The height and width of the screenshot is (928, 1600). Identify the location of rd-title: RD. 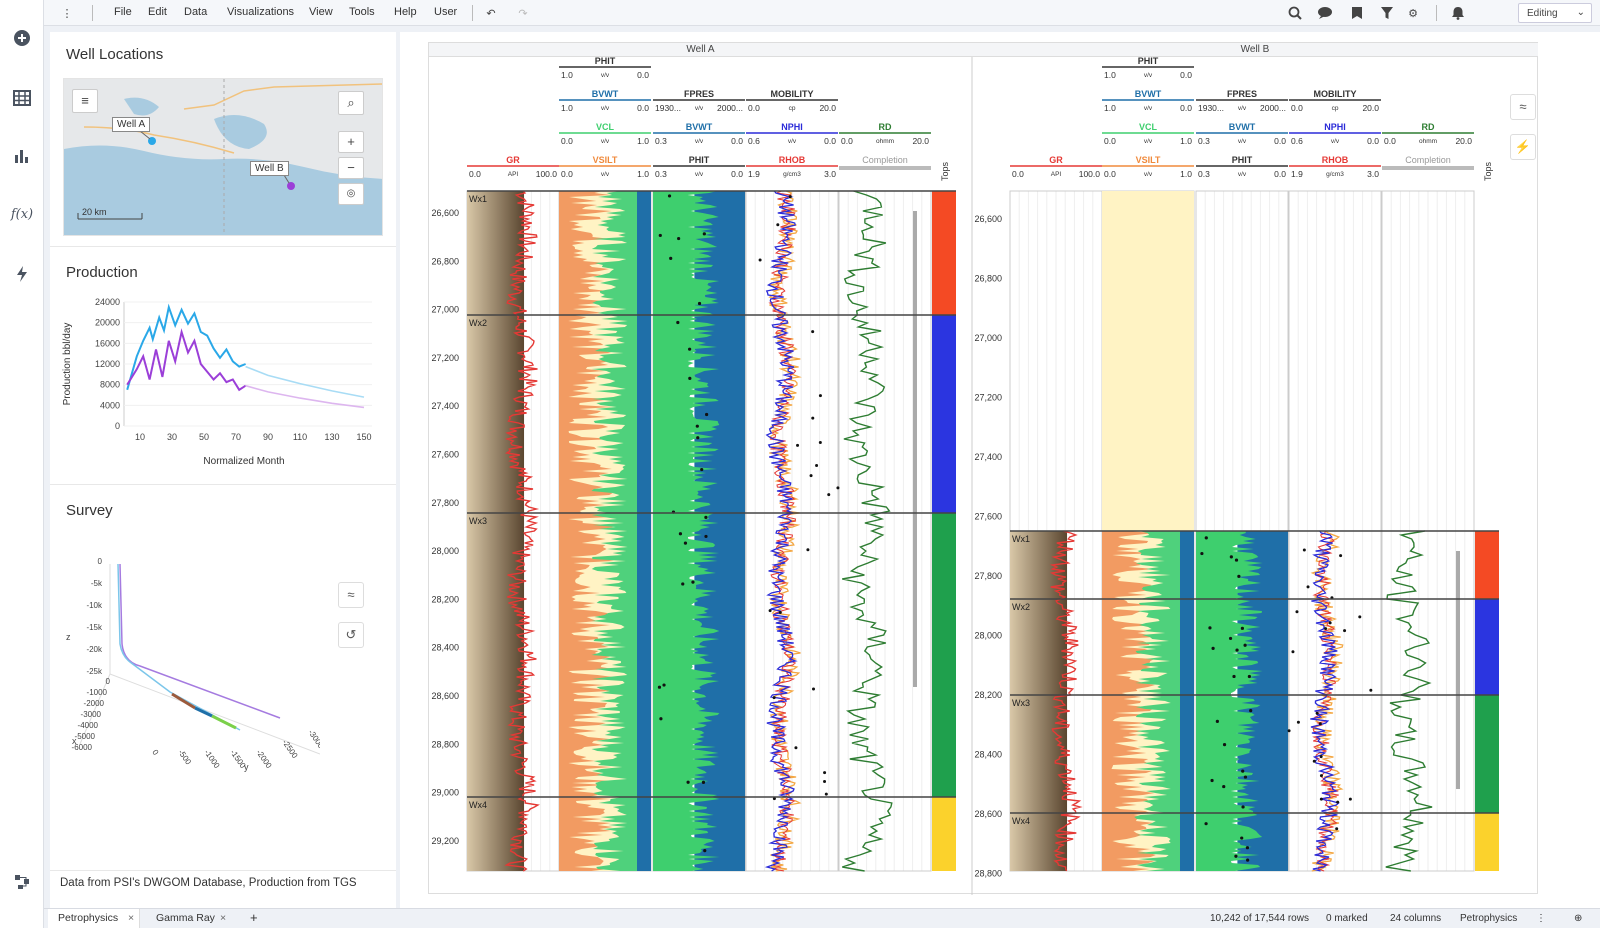
(885, 127).